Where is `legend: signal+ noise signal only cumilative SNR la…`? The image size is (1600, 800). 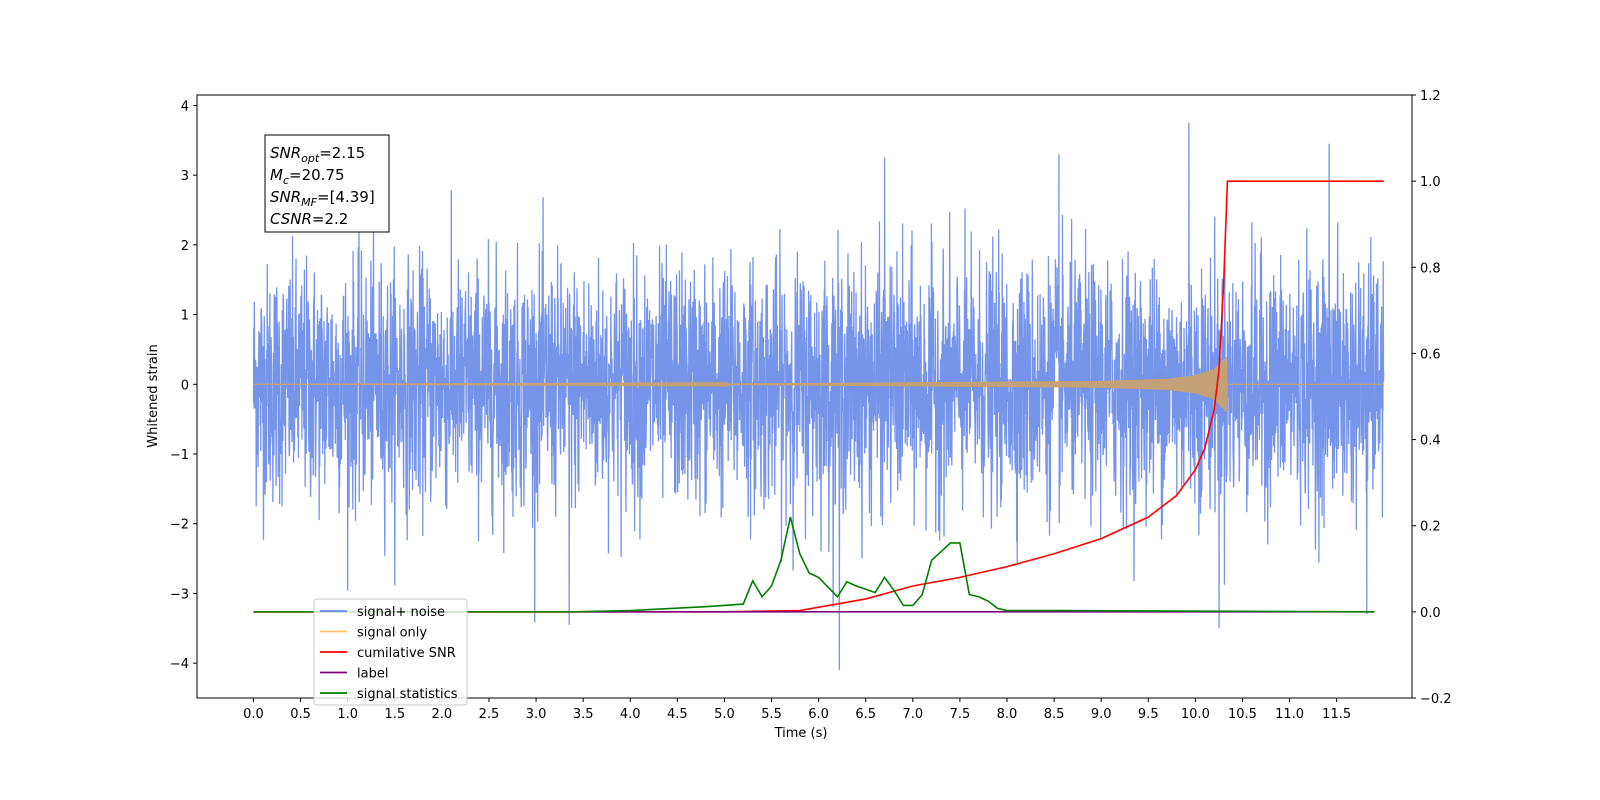 legend: signal+ noise signal only cumilative SNR la… is located at coordinates (390, 652).